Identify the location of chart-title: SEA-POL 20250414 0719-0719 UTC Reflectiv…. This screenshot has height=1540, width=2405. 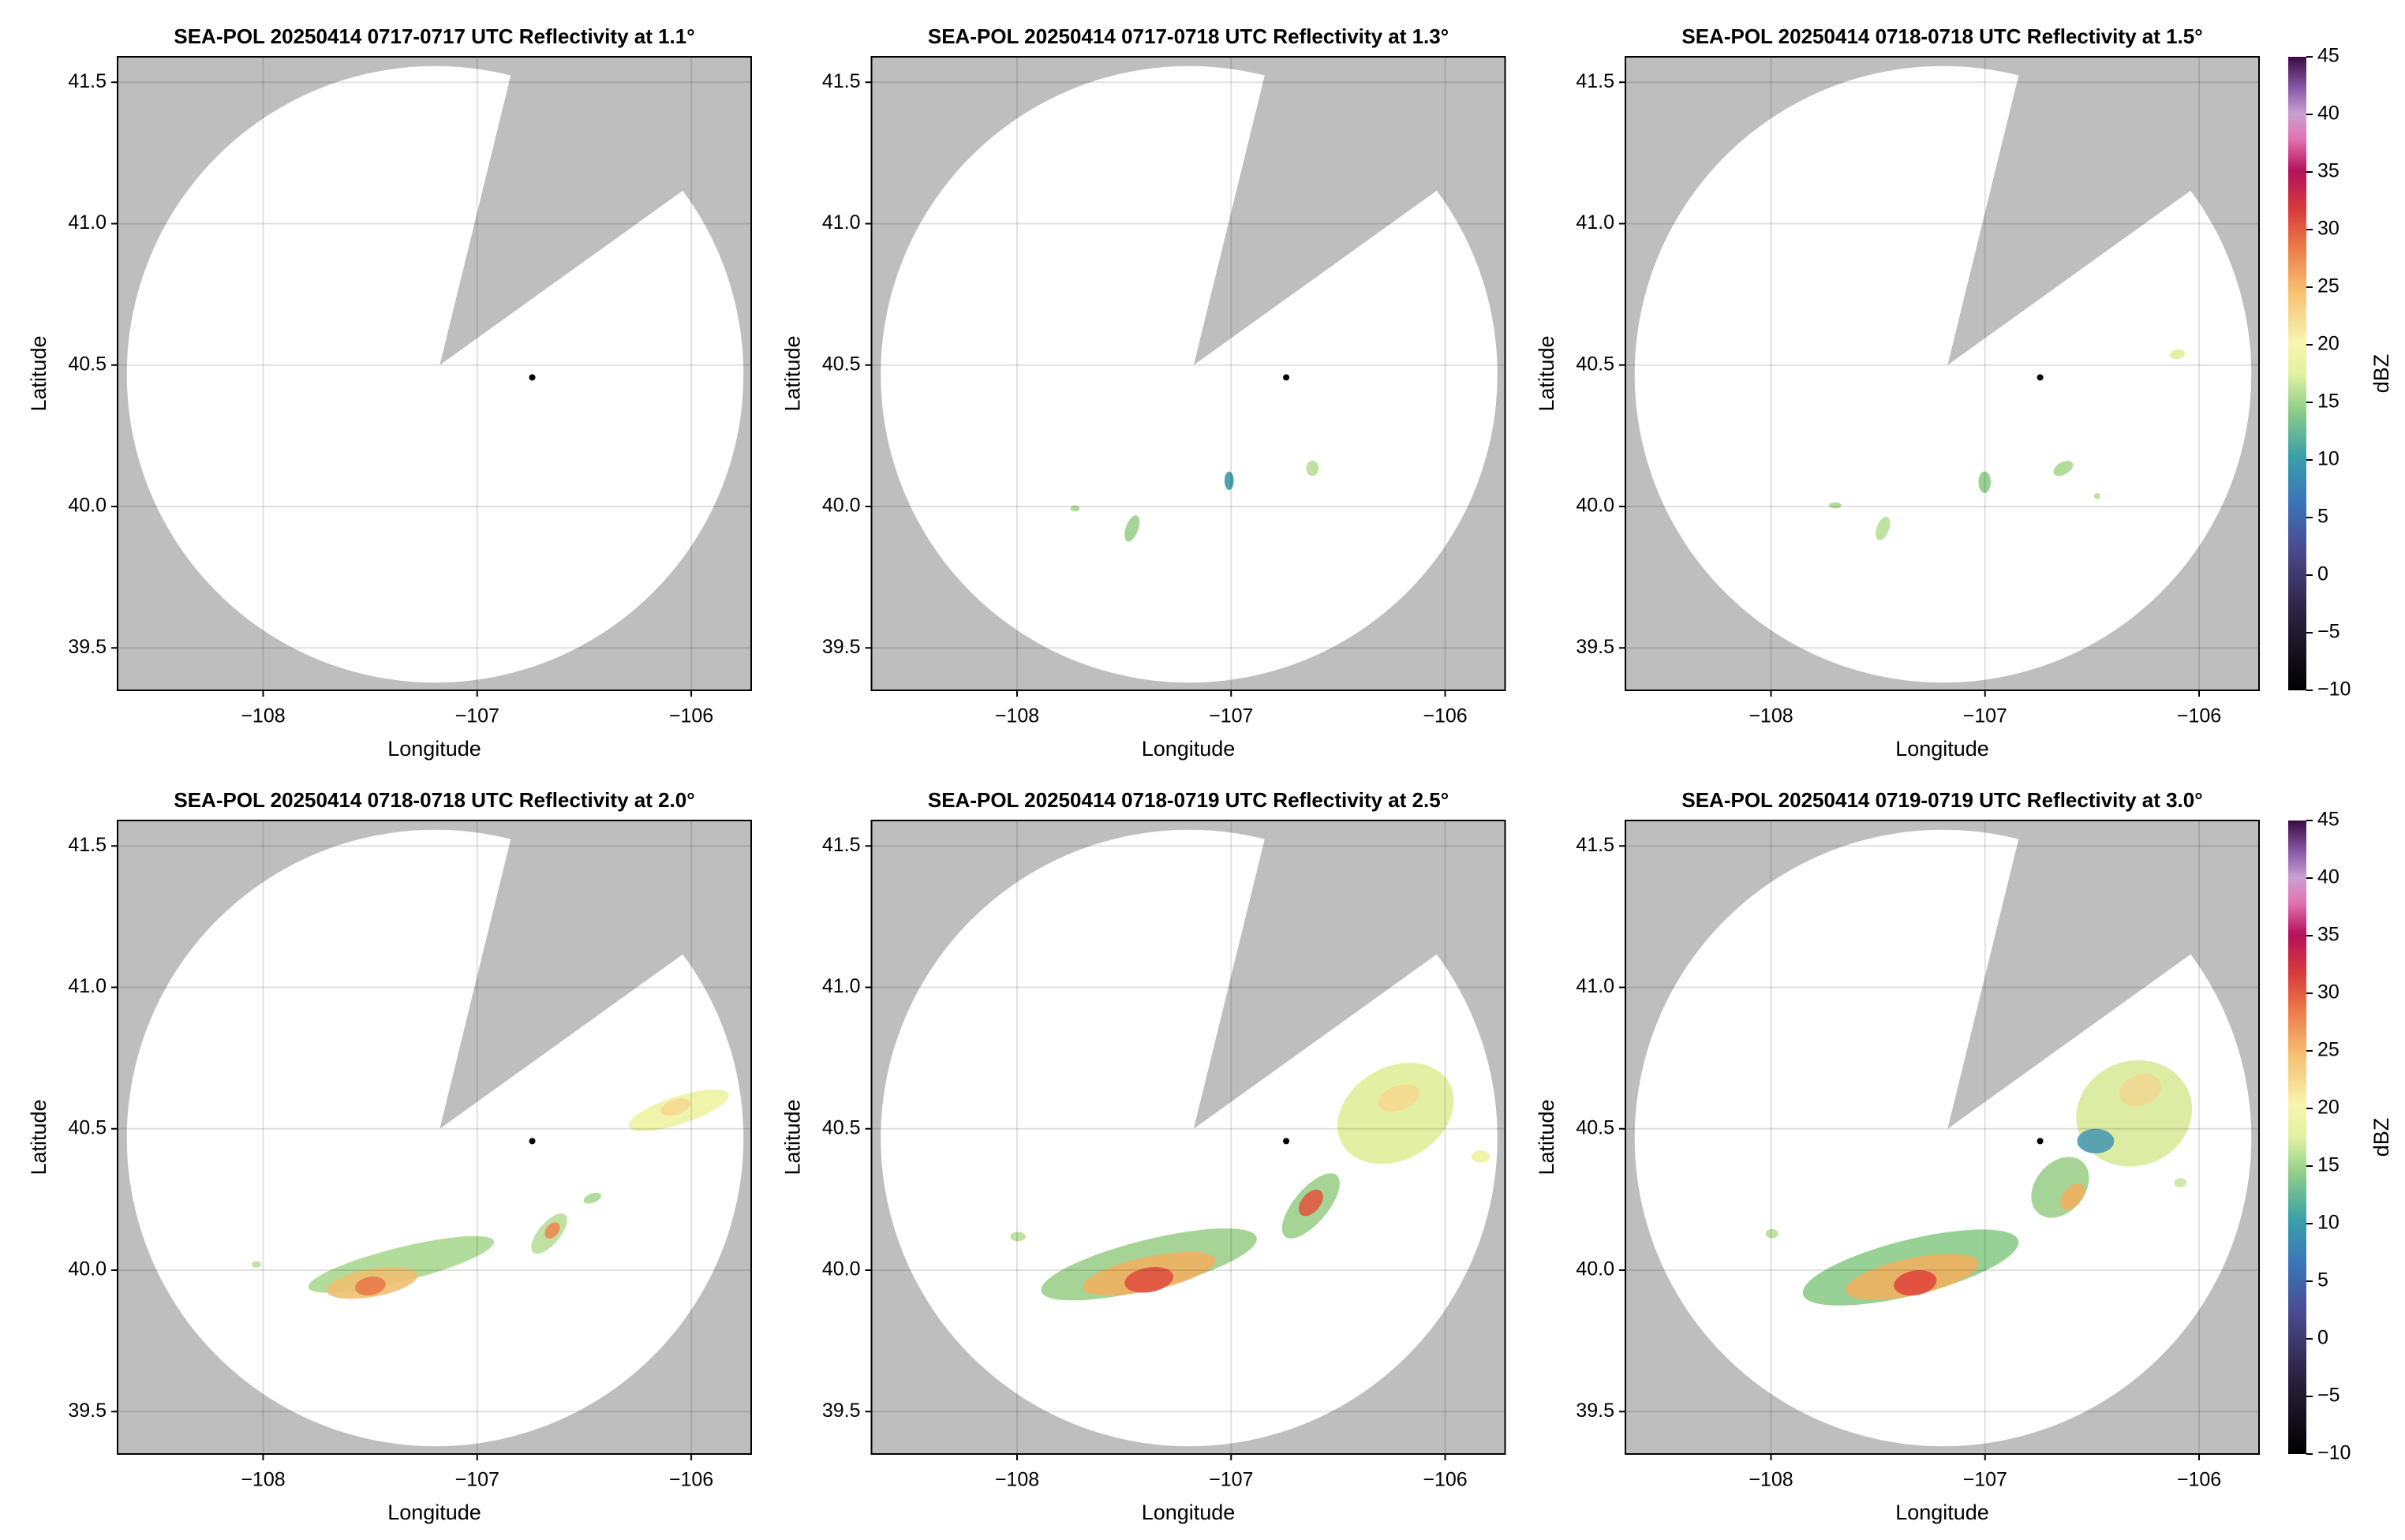
(1942, 800).